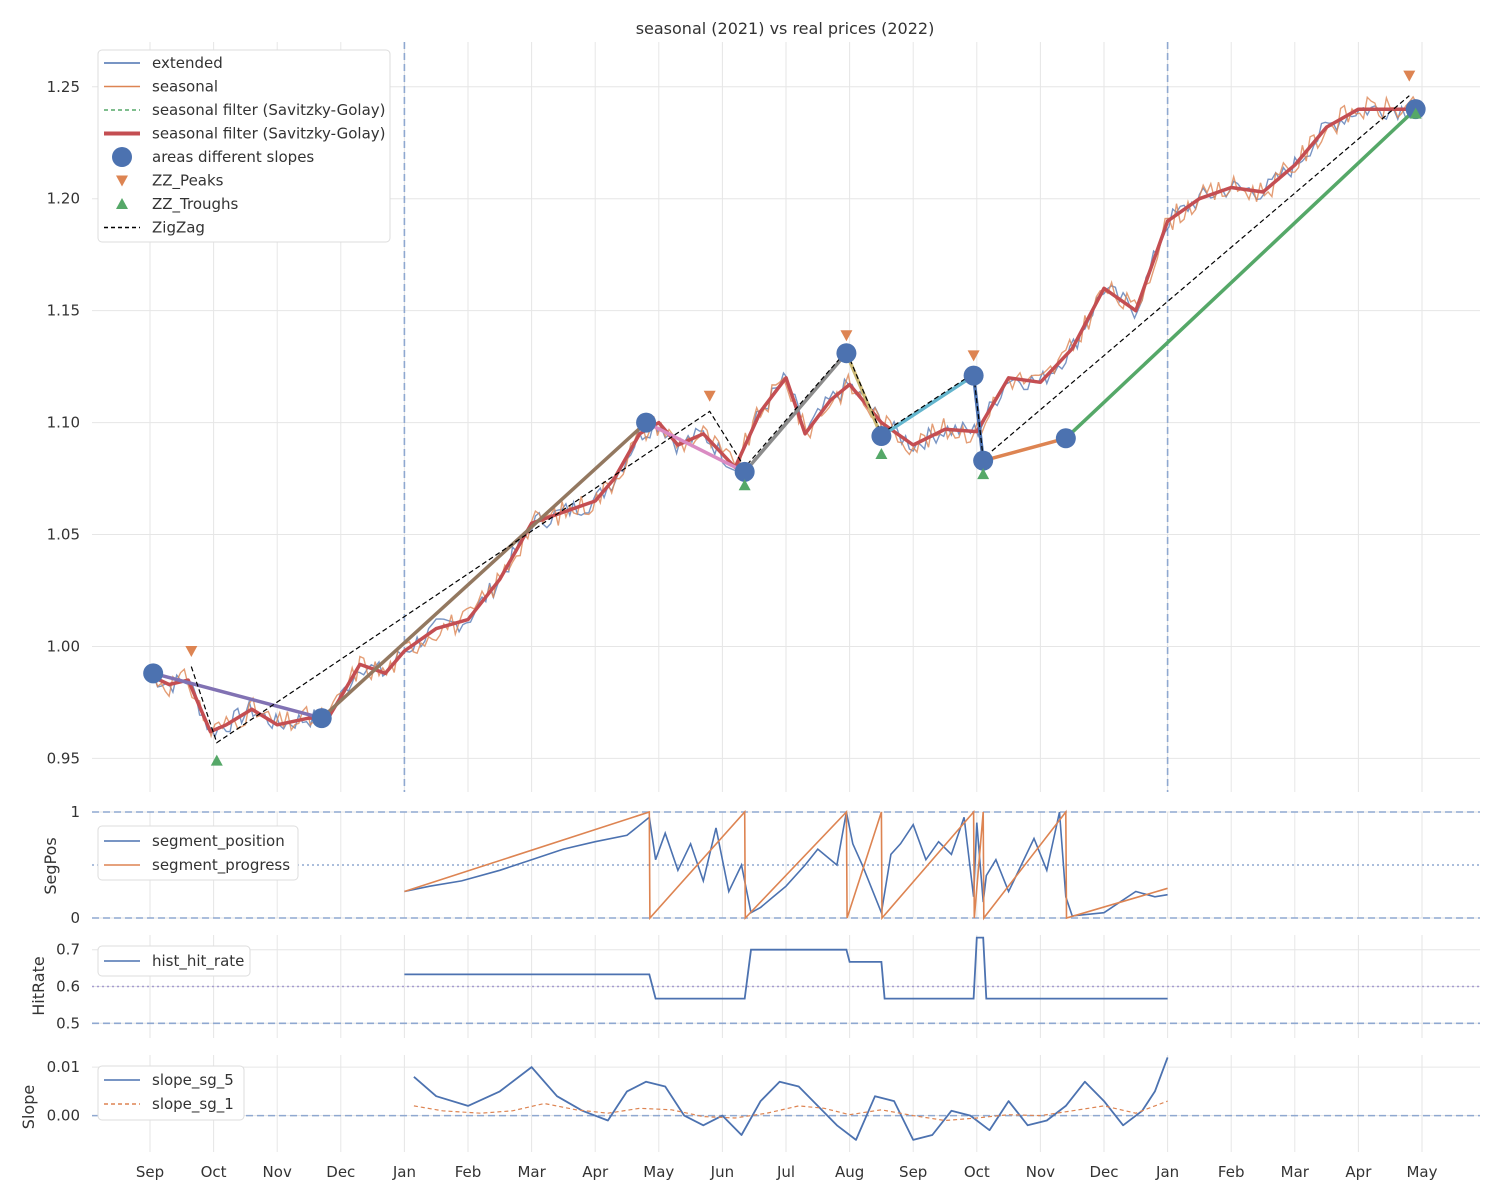 The image size is (1500, 1200). Describe the element at coordinates (63, 758) in the screenshot. I see `y-tick-label: 0.95` at that location.